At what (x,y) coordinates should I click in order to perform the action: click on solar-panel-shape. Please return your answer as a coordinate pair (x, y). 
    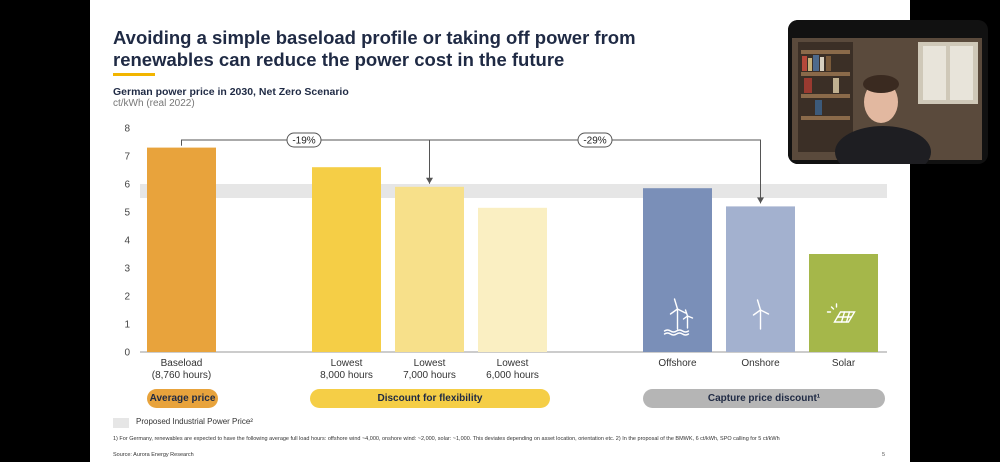
    Looking at the image, I should click on (844, 317).